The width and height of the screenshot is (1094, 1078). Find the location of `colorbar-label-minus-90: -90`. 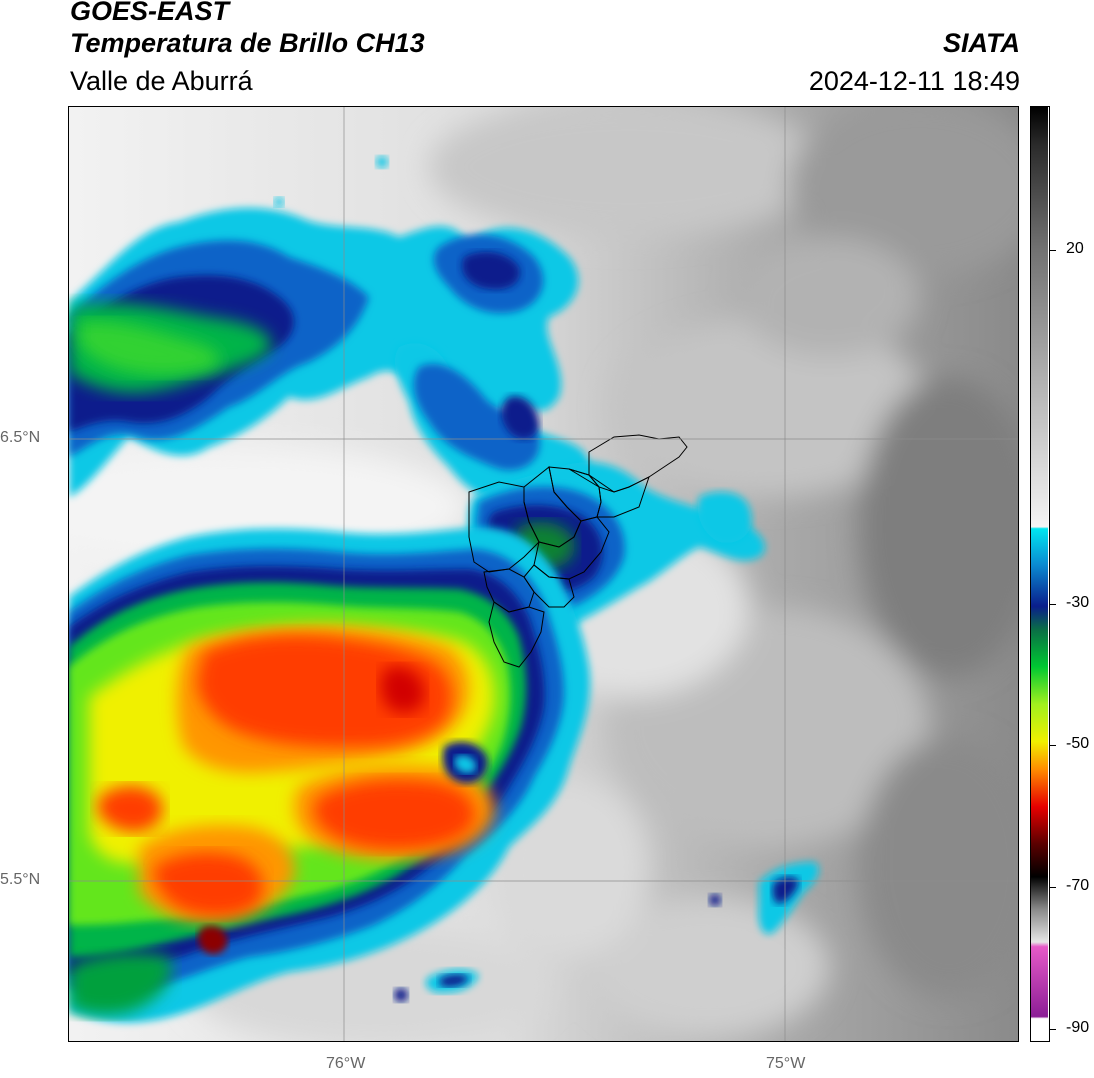

colorbar-label-minus-90: -90 is located at coordinates (1078, 1027).